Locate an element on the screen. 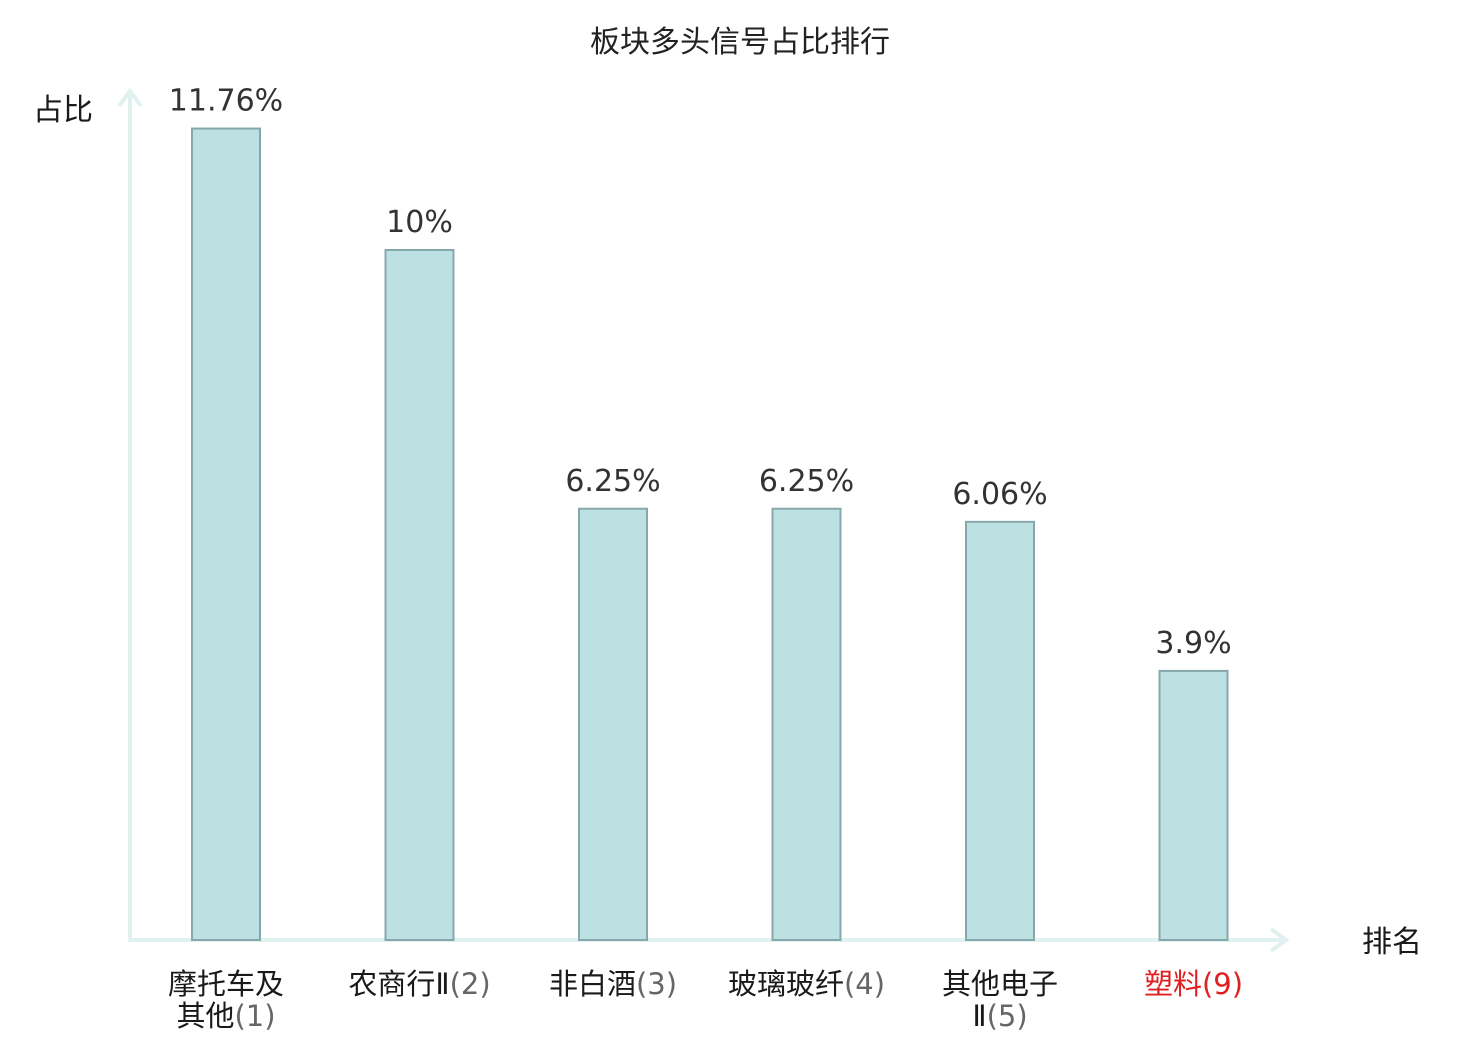 This screenshot has width=1480, height=1040. x-tick-text: 其他电子 is located at coordinates (1000, 984).